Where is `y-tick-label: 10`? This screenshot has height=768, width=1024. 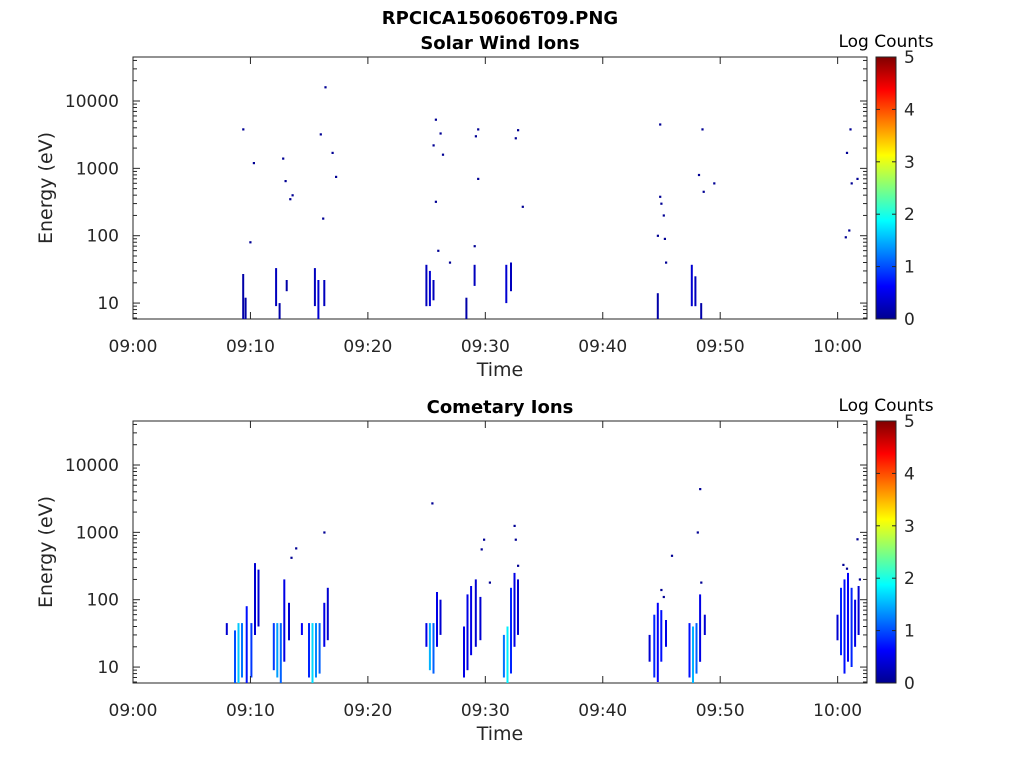 y-tick-label: 10 is located at coordinates (108, 668).